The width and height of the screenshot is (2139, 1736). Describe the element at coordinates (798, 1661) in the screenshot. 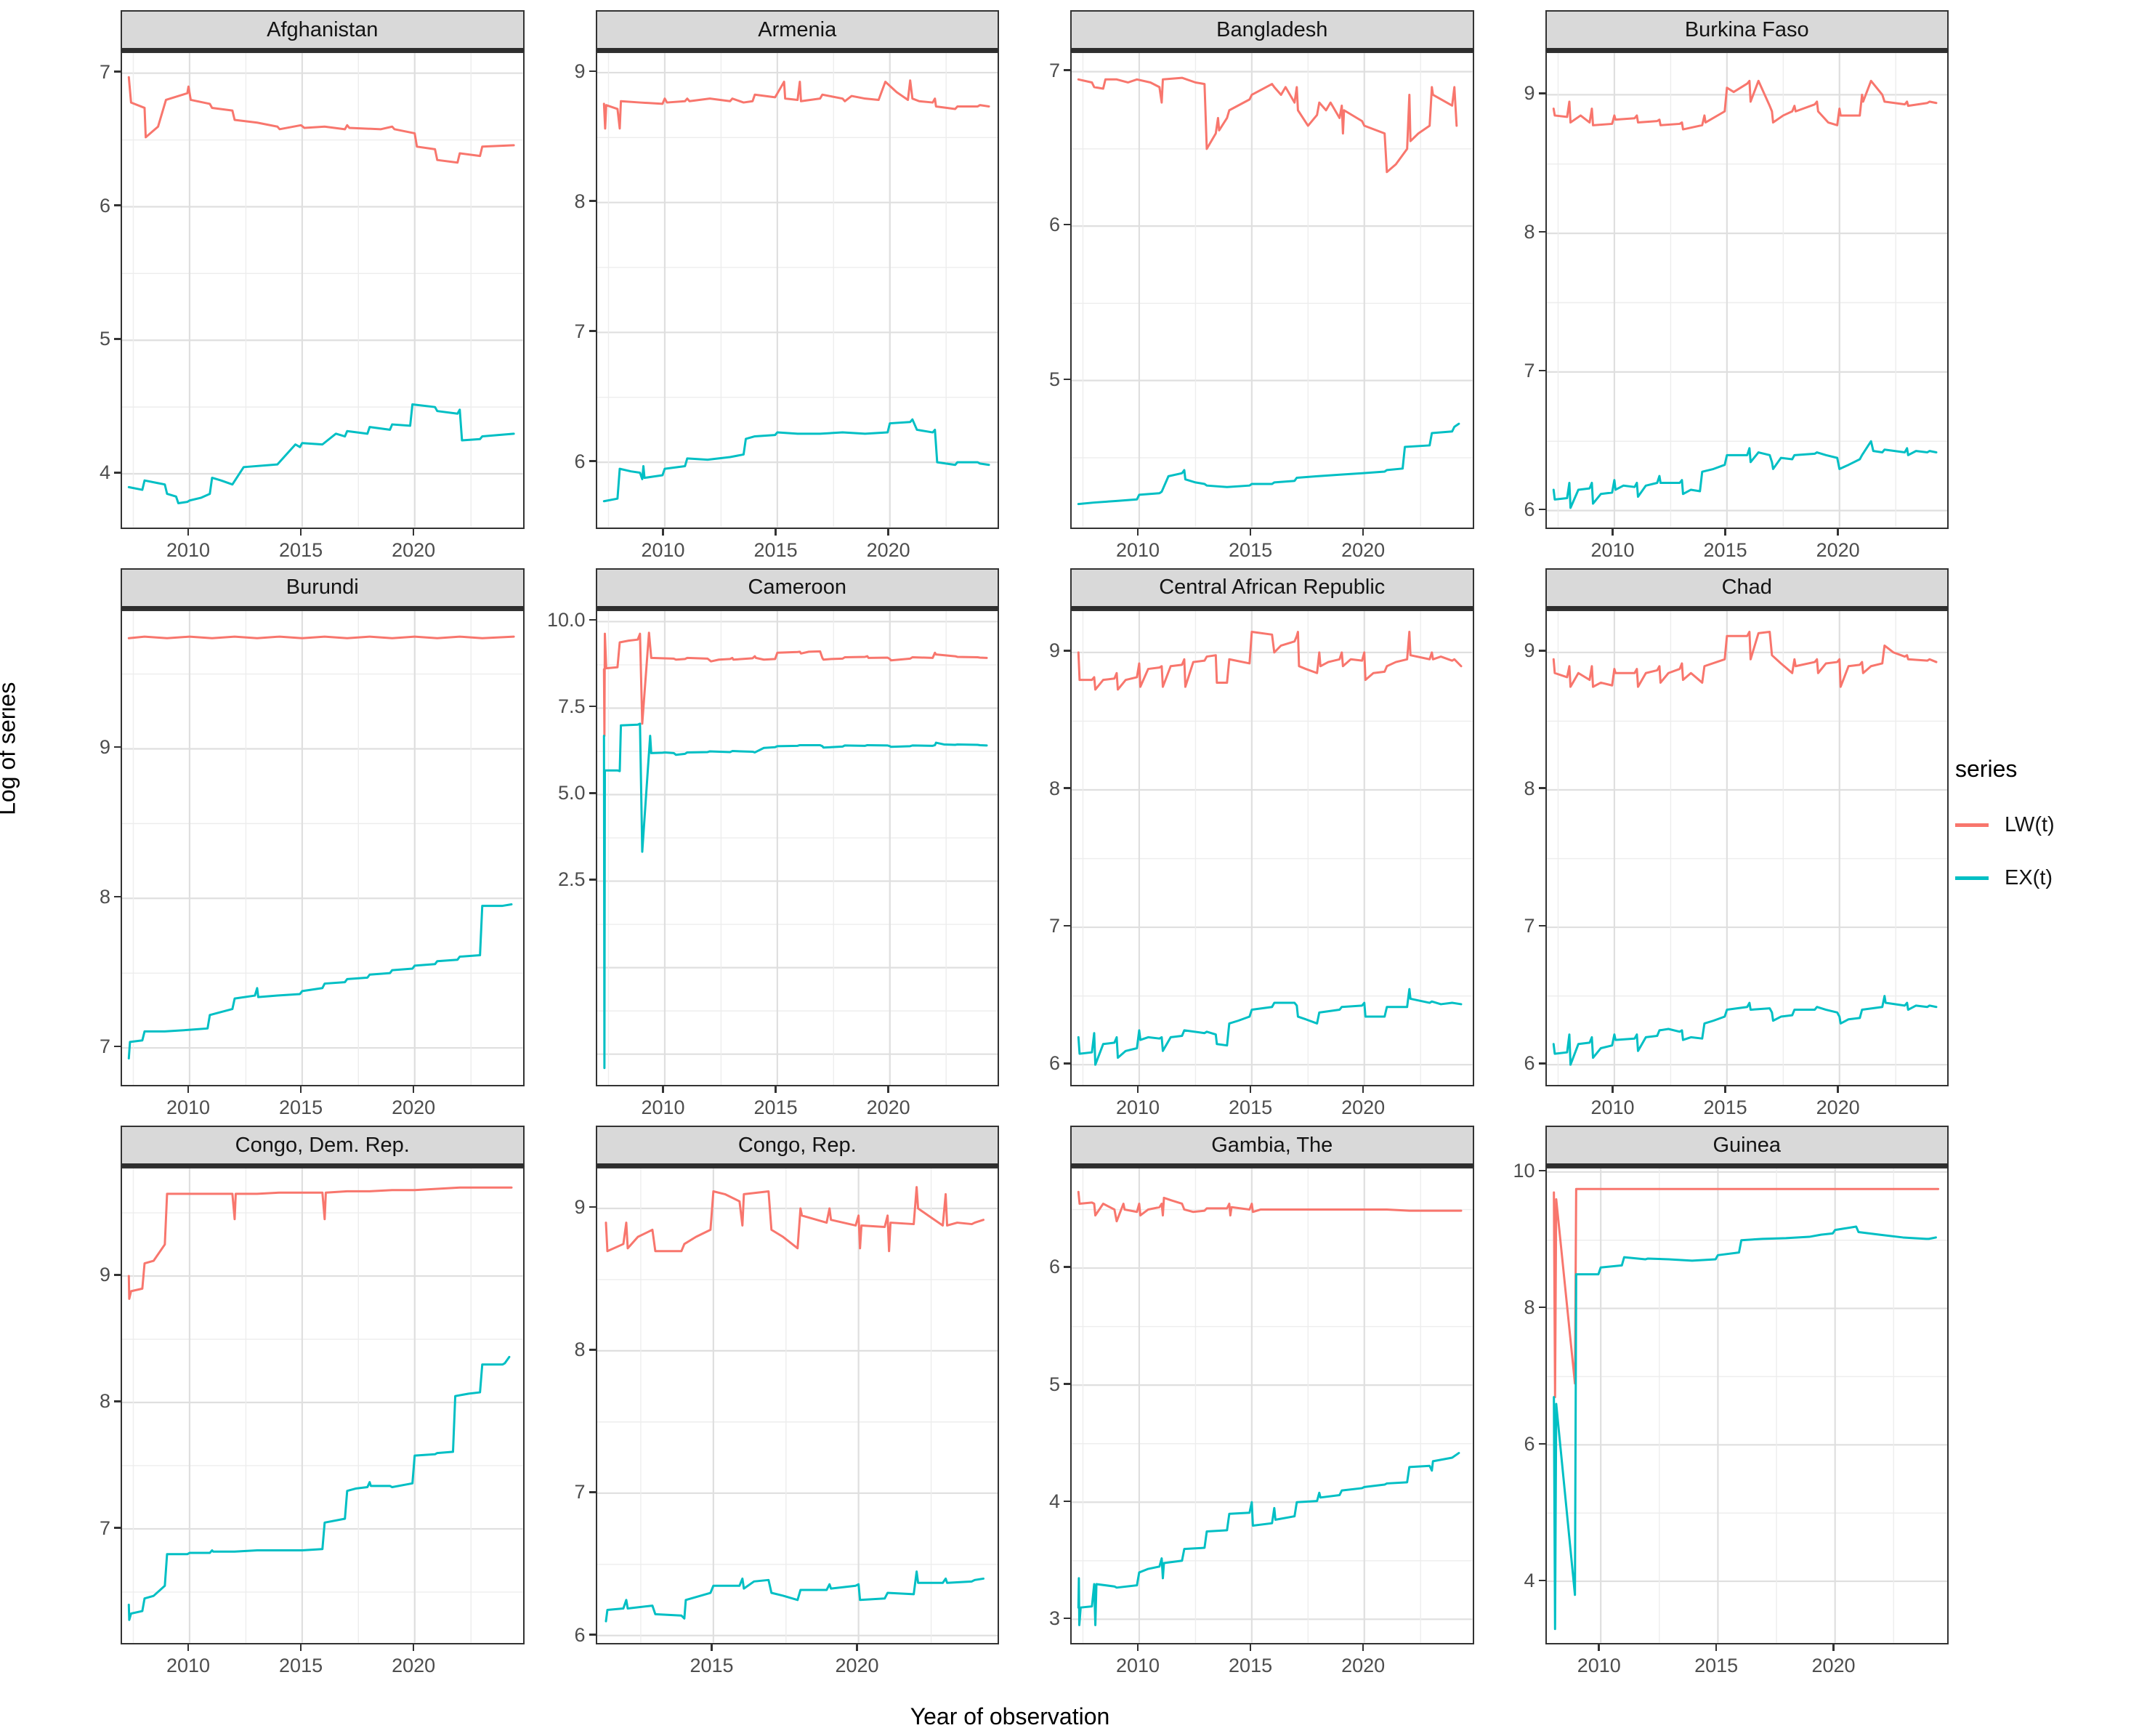

I see `x-axis: 2015 2020` at that location.